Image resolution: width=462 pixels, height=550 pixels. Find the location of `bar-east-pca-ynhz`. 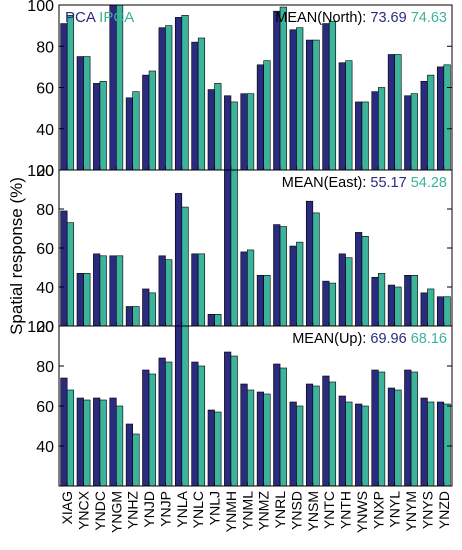

bar-east-pca-ynhz is located at coordinates (129, 316).